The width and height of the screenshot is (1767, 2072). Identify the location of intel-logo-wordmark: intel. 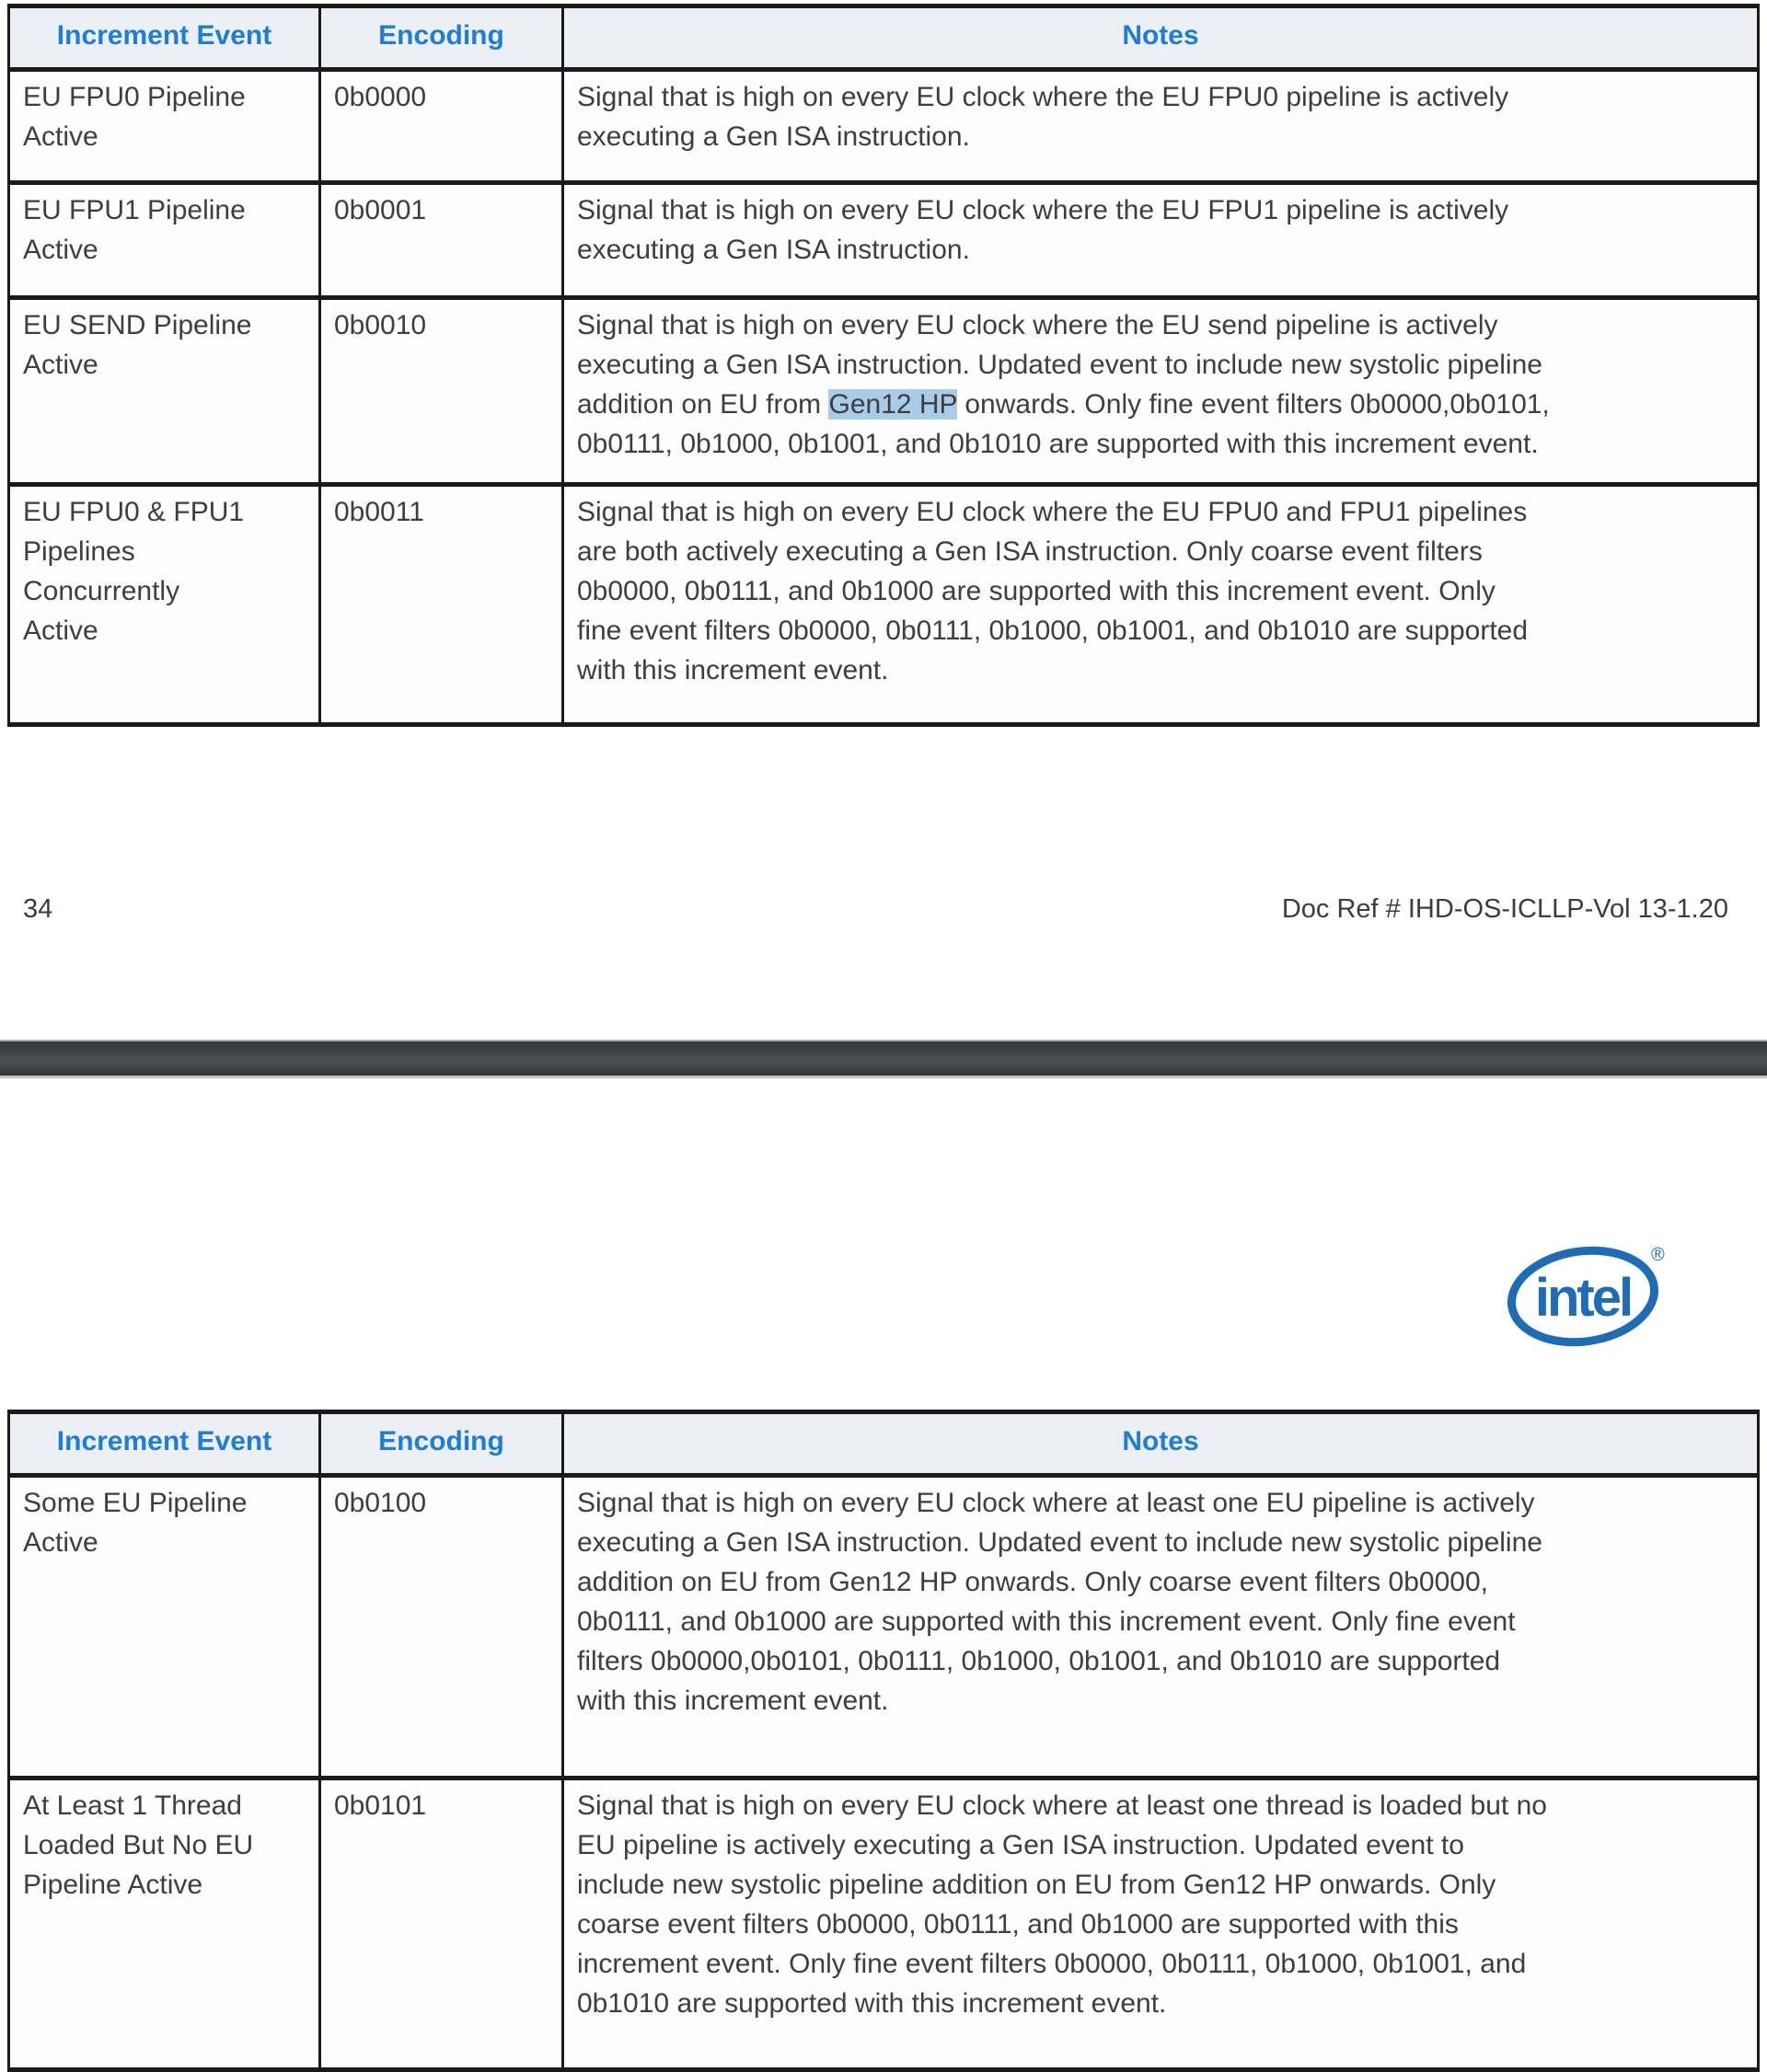
(1583, 1298).